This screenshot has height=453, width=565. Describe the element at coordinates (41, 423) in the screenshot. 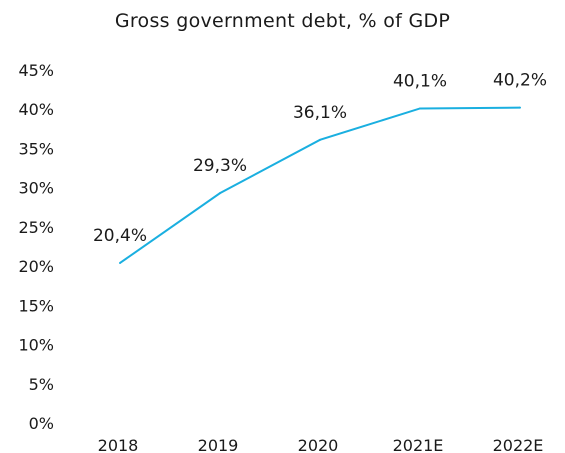

I see `y-tick-label: 0%` at that location.